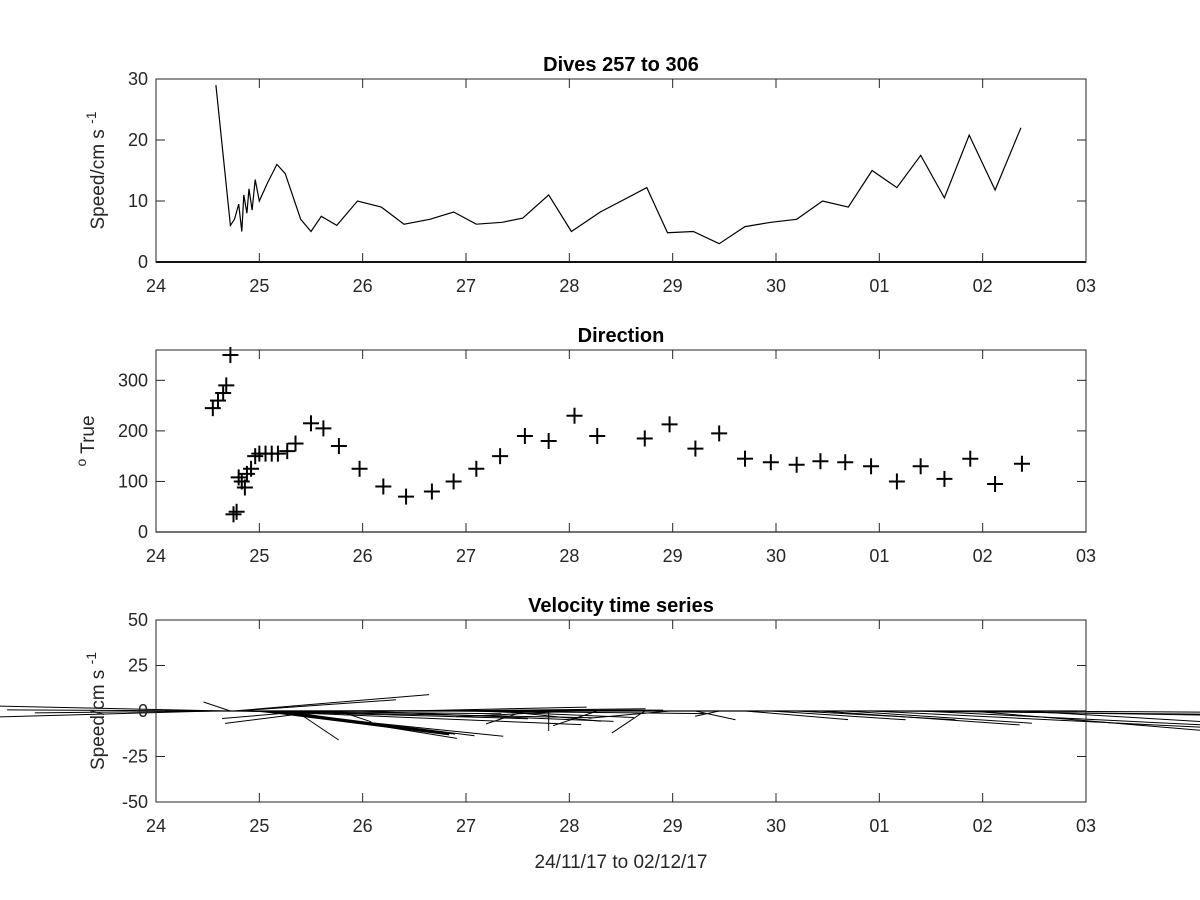 This screenshot has width=1200, height=900. What do you see at coordinates (133, 431) in the screenshot?
I see `y-tick-label: 200` at bounding box center [133, 431].